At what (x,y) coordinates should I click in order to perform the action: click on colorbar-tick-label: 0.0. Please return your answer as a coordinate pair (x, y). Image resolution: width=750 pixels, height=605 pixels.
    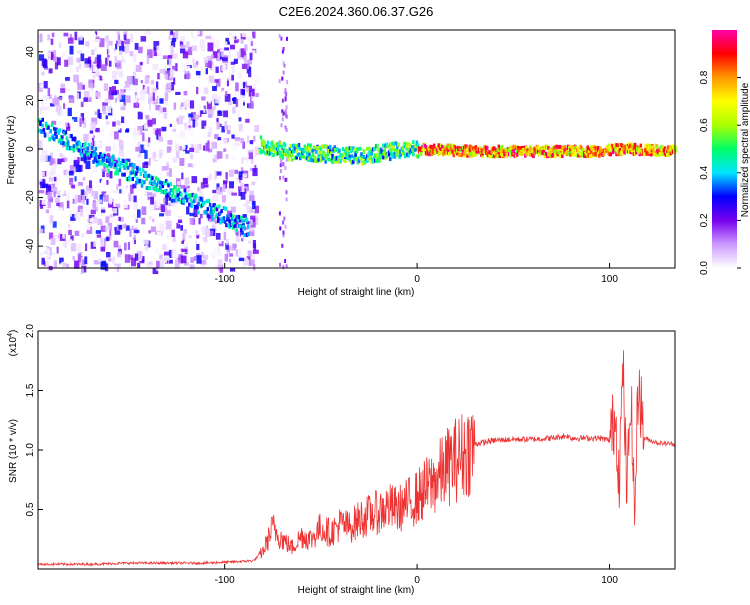
    Looking at the image, I should click on (704, 268).